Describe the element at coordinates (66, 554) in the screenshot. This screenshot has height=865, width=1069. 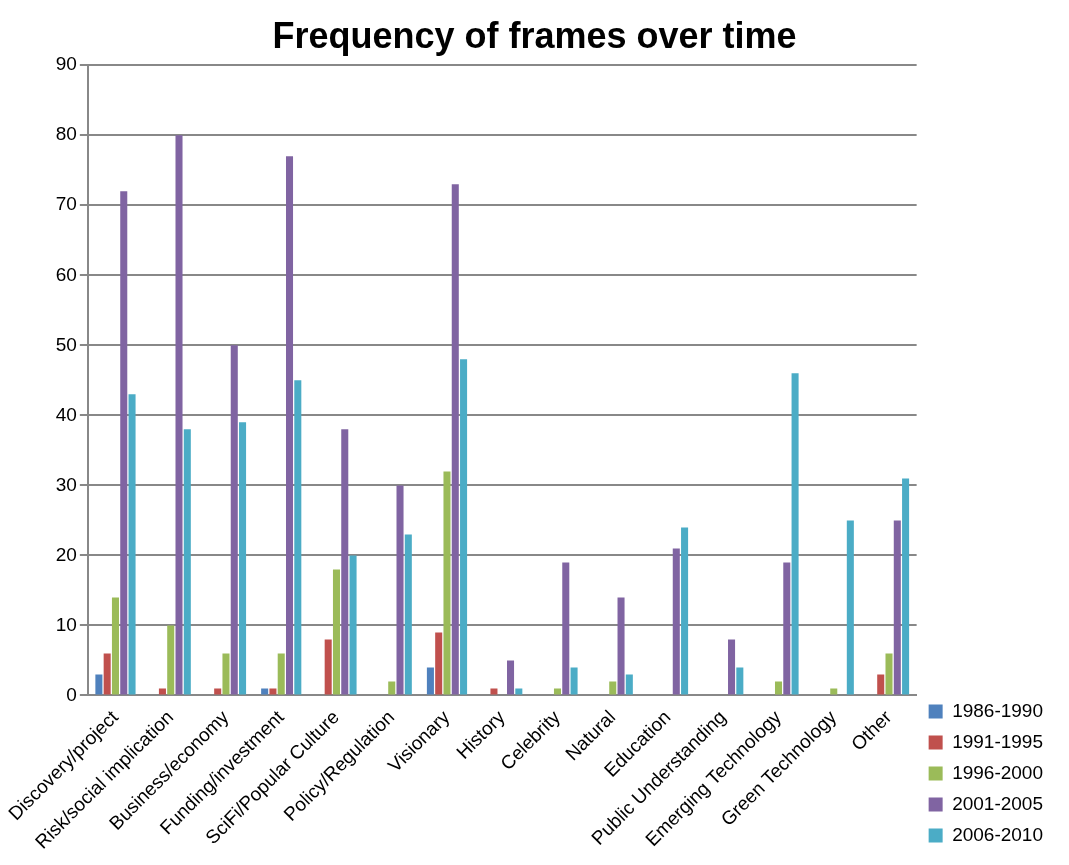
I see `y-tick-label: 20` at that location.